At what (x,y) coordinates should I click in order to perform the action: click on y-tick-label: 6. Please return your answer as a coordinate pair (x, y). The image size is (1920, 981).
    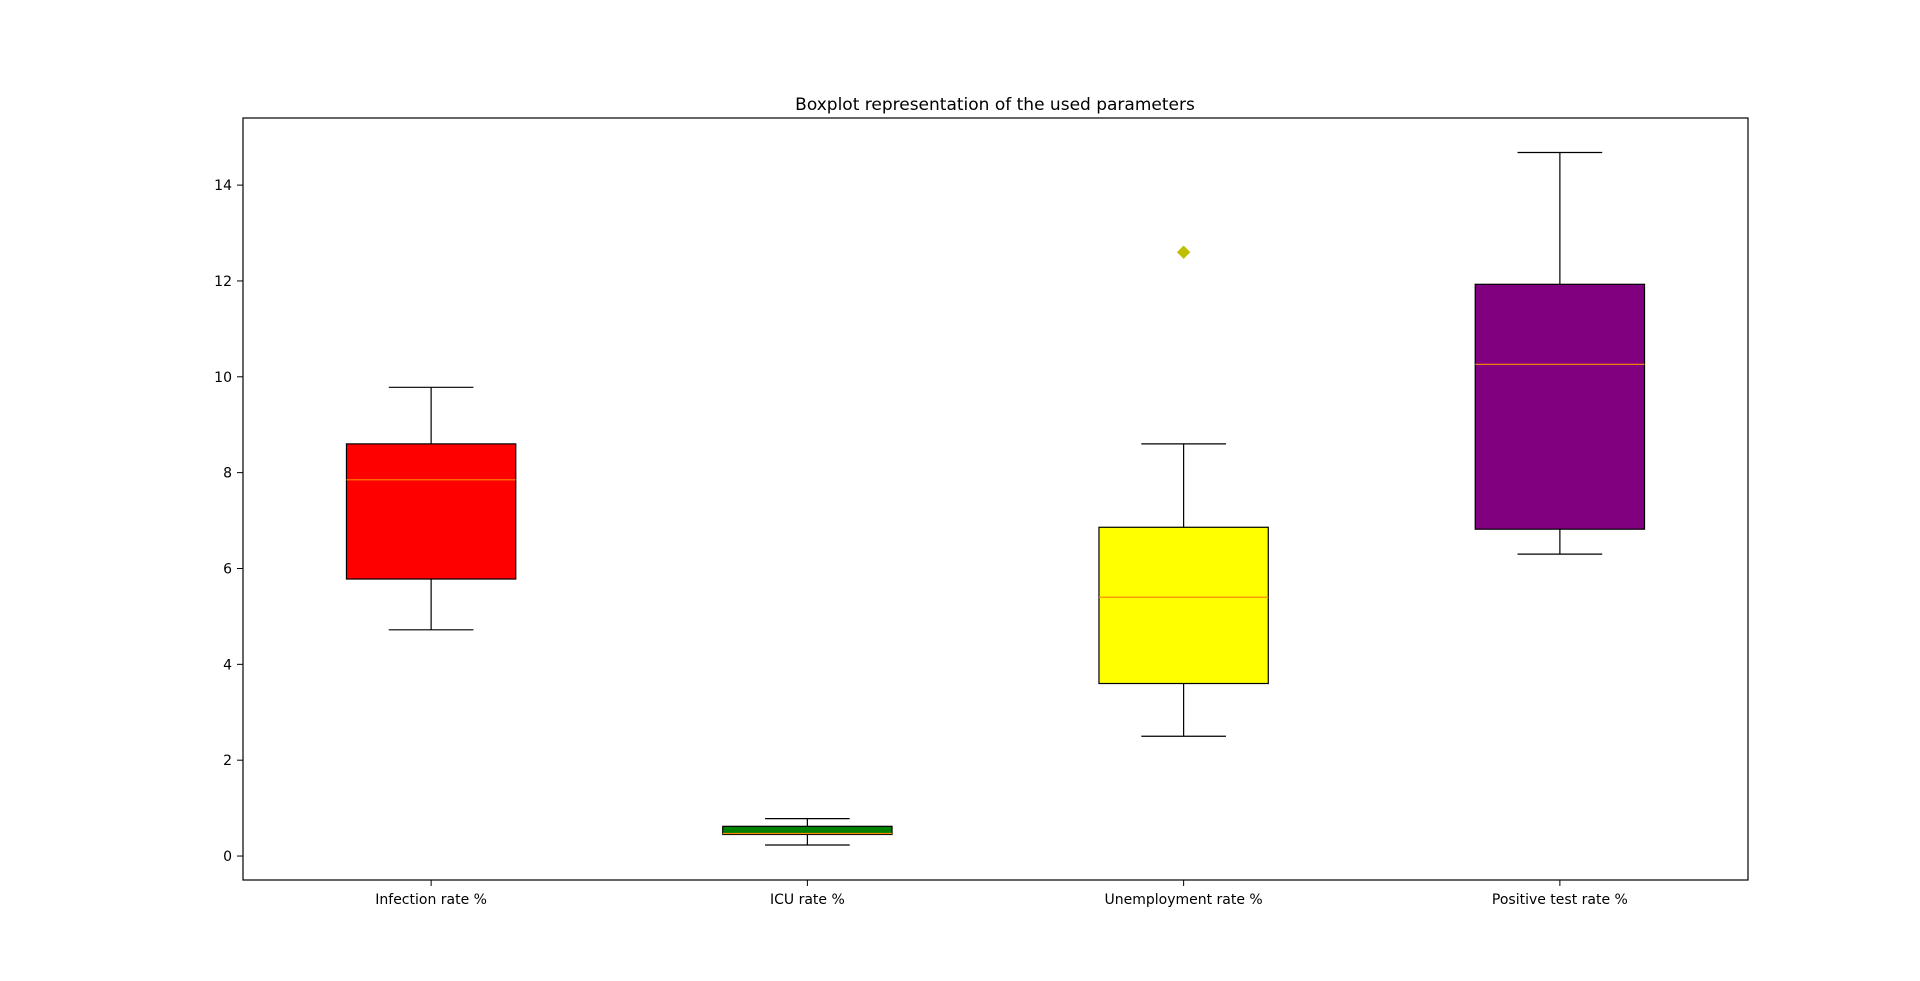
    Looking at the image, I should click on (227, 569).